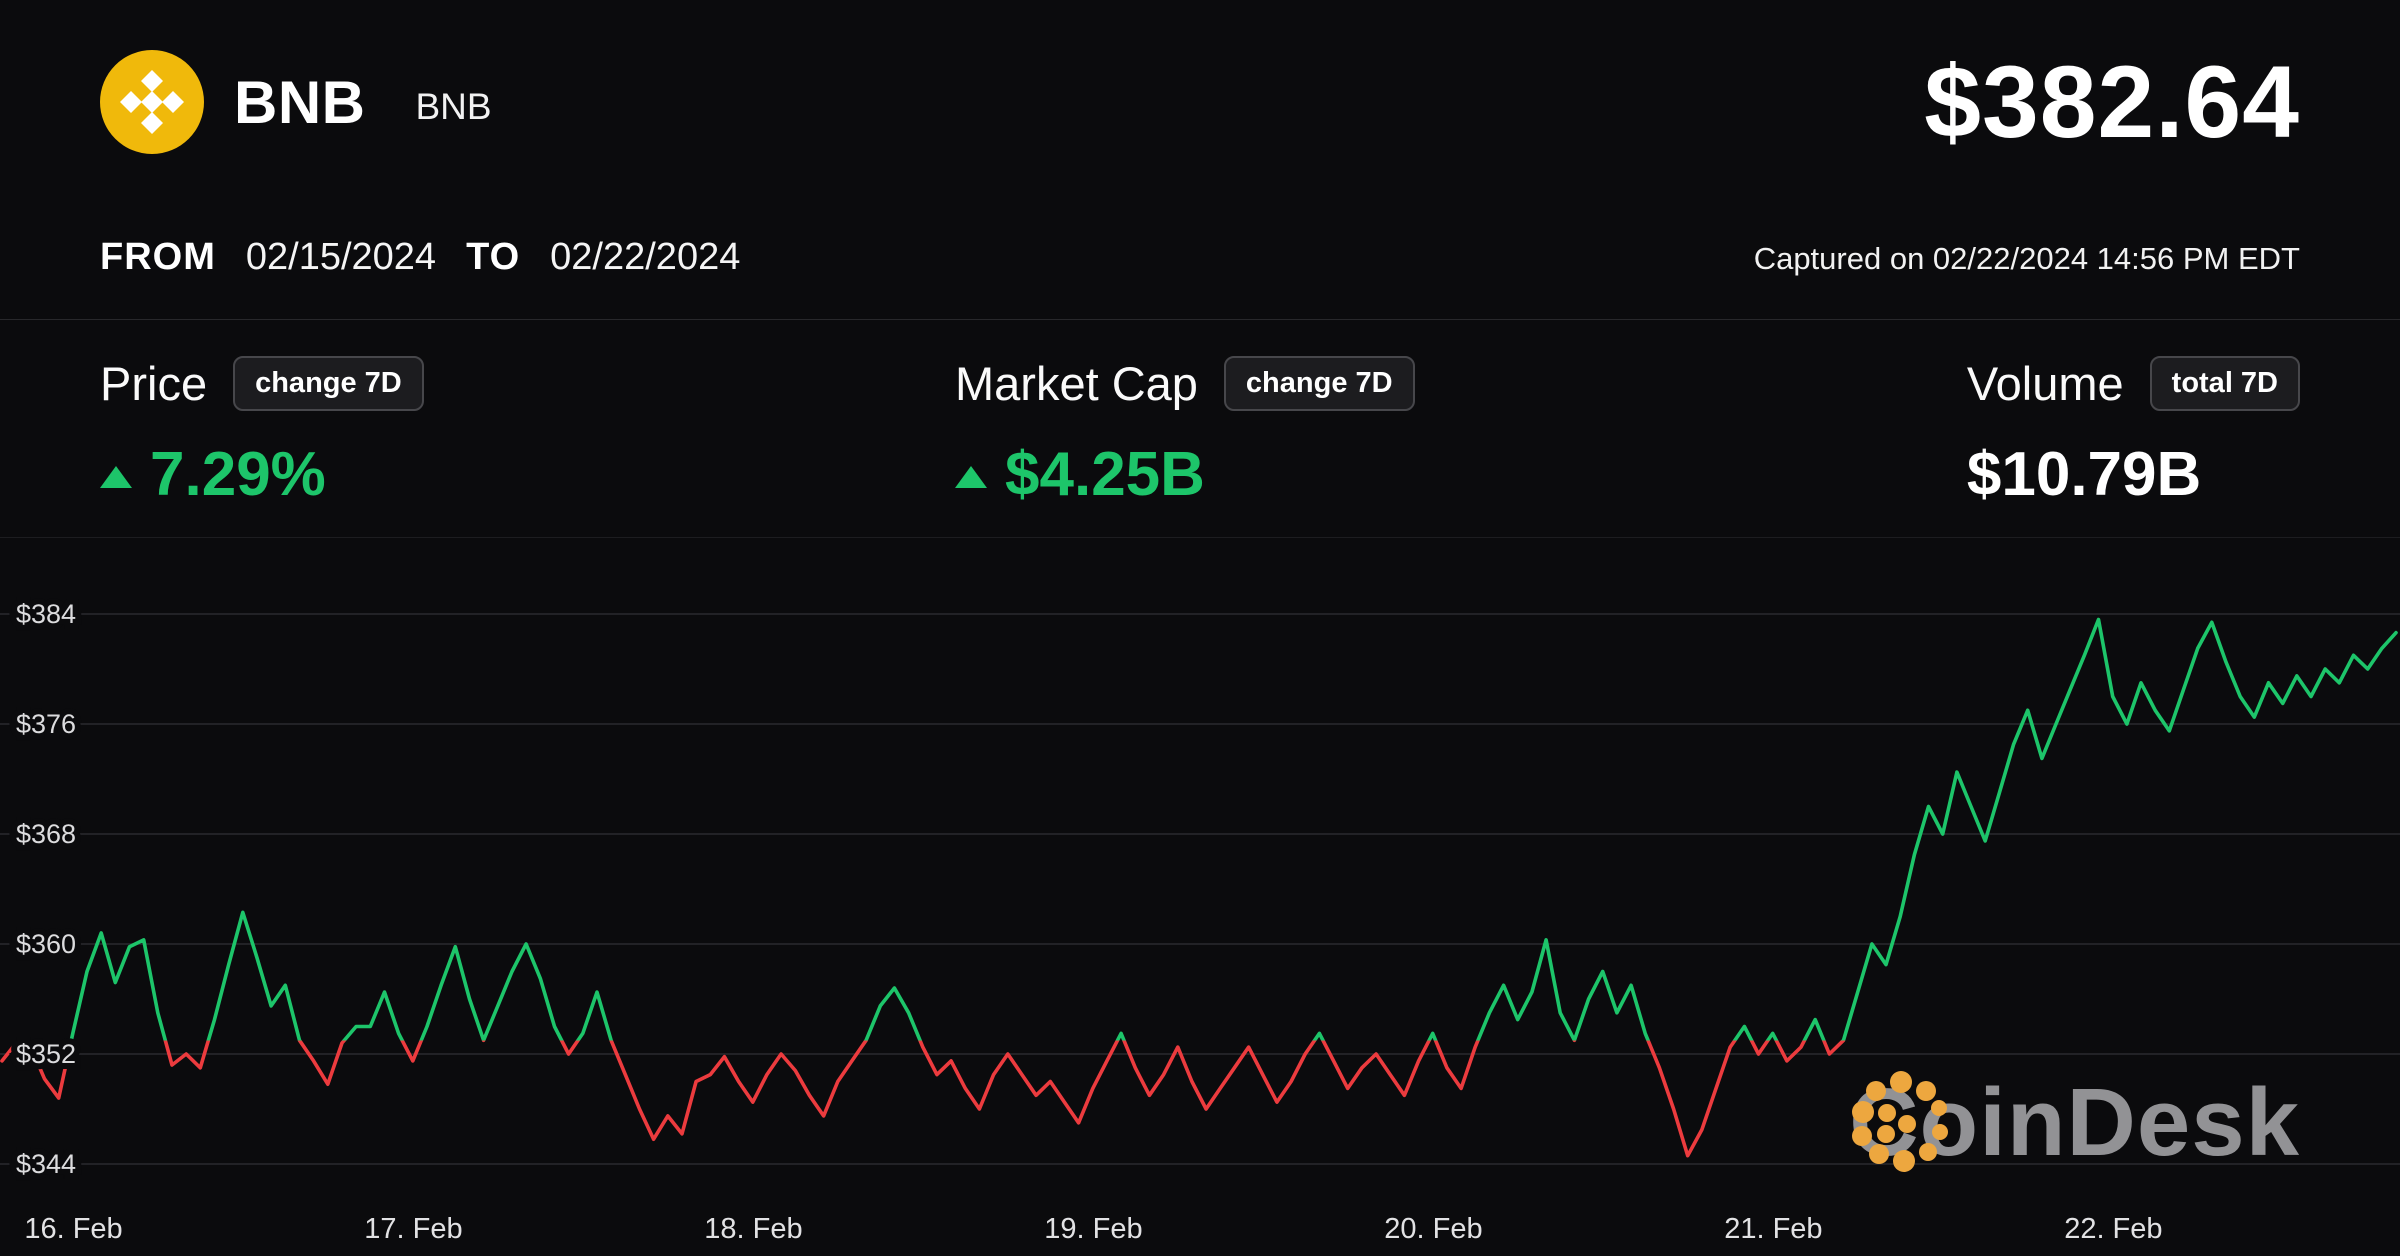 The image size is (2400, 1256). Describe the element at coordinates (2084, 474) in the screenshot. I see `volume-value: $10.79B` at that location.